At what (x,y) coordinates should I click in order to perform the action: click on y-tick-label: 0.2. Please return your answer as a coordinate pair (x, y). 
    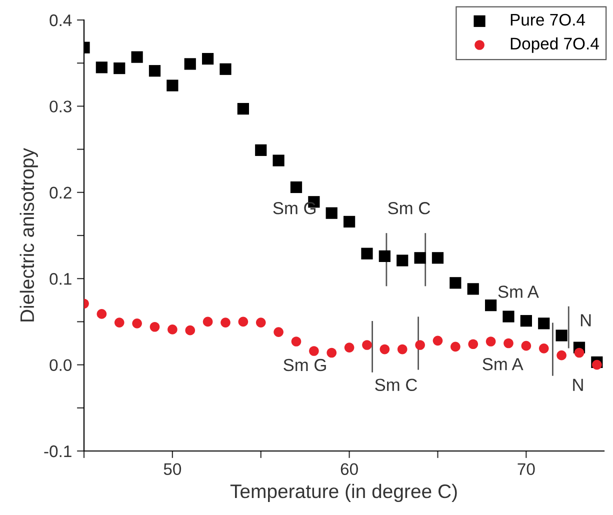
    Looking at the image, I should click on (61, 192).